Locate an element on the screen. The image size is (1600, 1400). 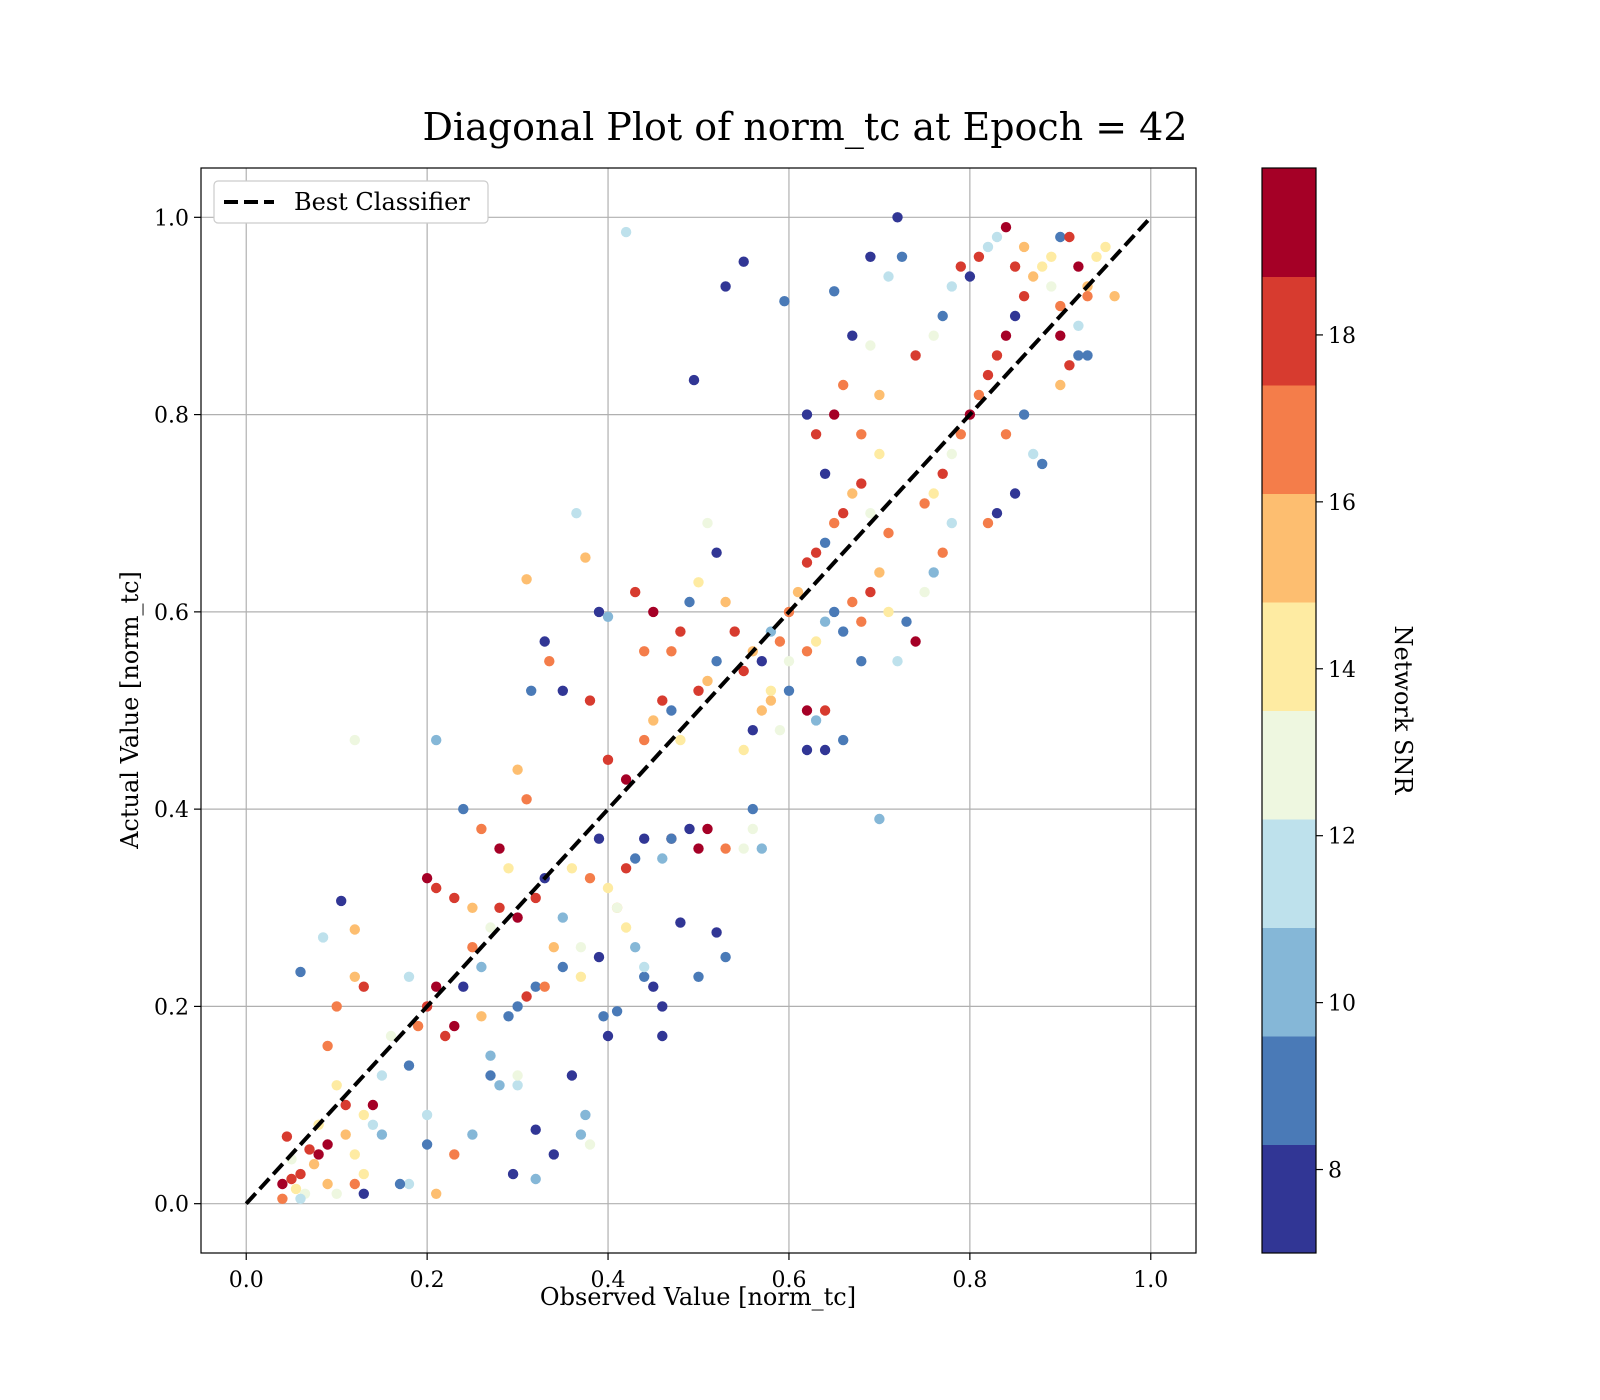
y-tick-label: 0.0 is located at coordinates (171, 1205).